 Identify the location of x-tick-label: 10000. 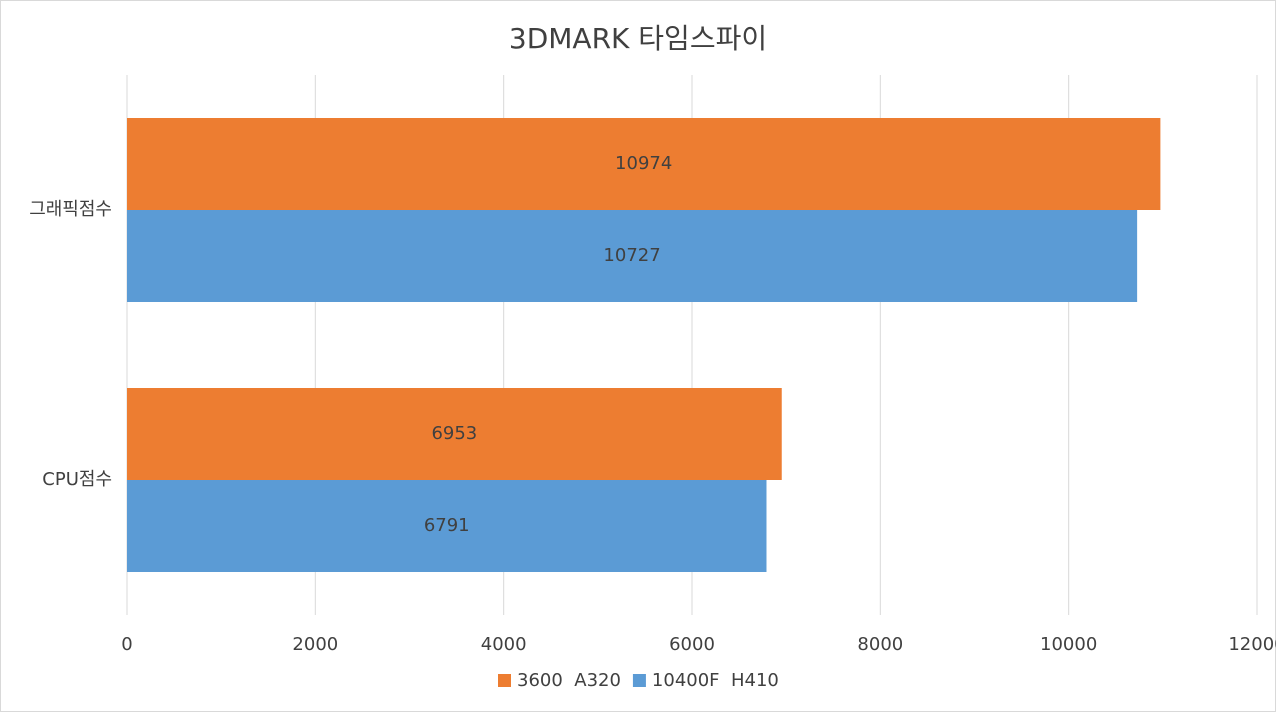
(1068, 644).